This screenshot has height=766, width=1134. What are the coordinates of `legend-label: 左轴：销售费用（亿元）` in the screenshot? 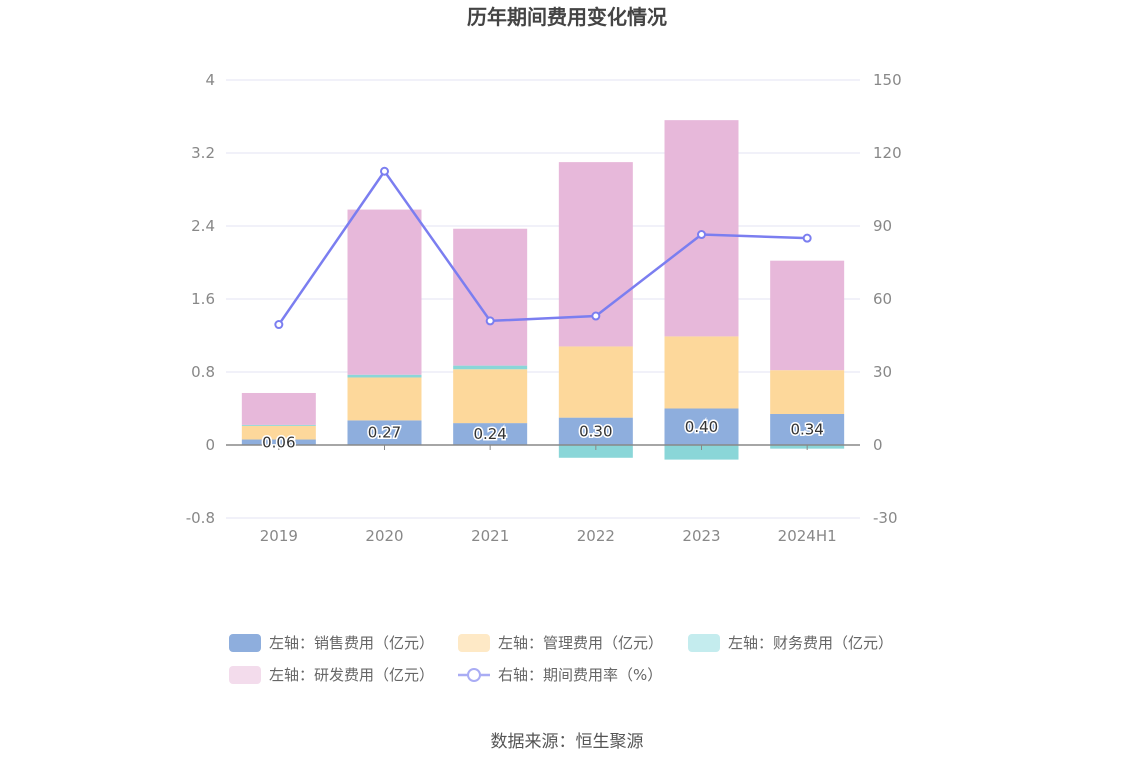 It's located at (351, 643).